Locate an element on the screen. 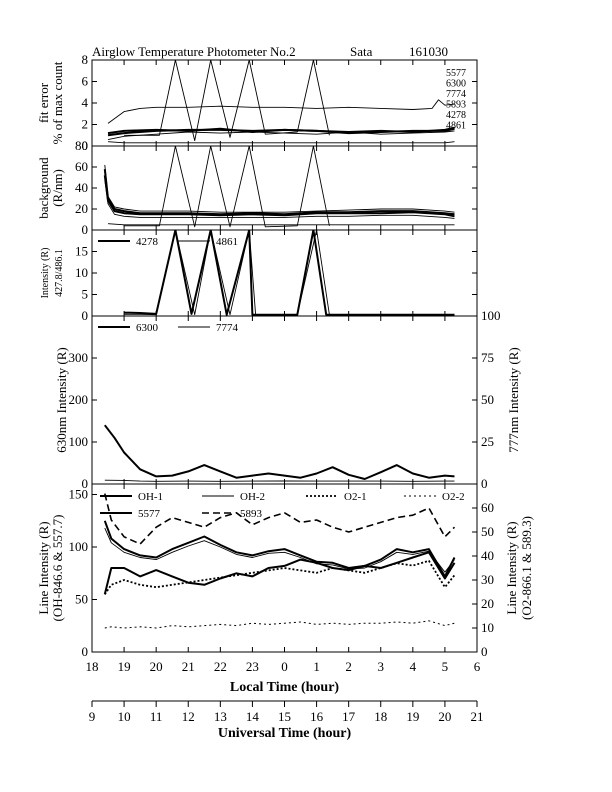  line-intensity-ylabel: Line Intensity (R) is located at coordinates (43, 567).